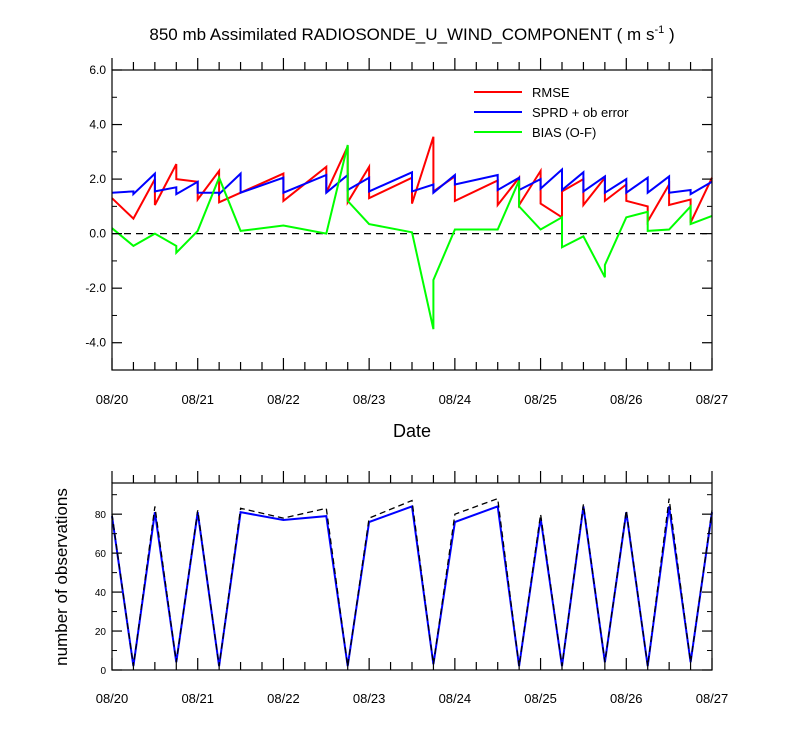 Image resolution: width=800 pixels, height=750 pixels. I want to click on legend: RMSE SPRD + ob error BIAS (O-F), so click(551, 112).